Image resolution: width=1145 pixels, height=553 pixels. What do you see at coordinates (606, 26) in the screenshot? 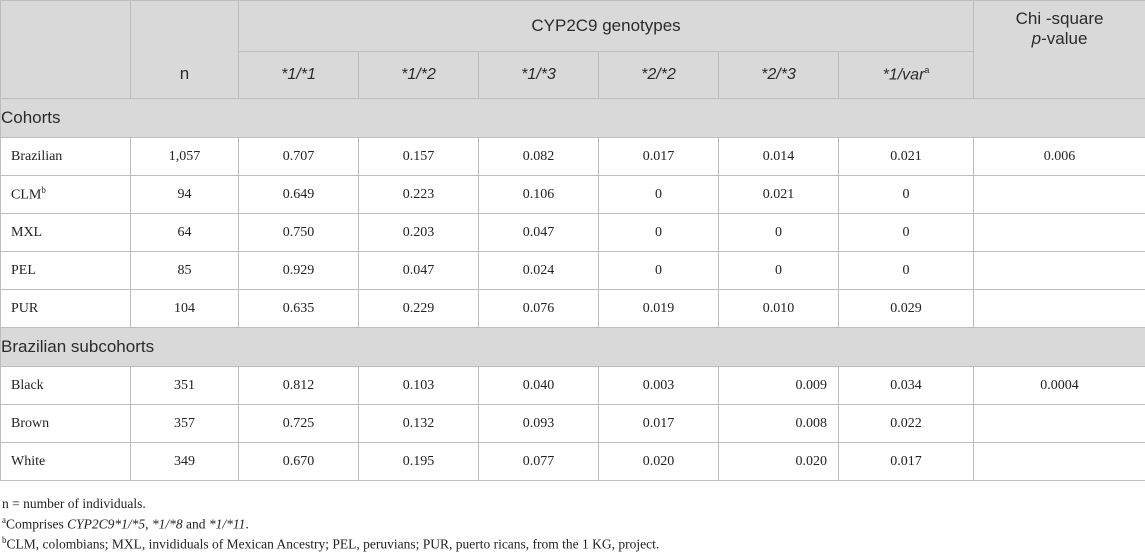
I see `header-genotype-group: CYP2C9 genotypes` at bounding box center [606, 26].